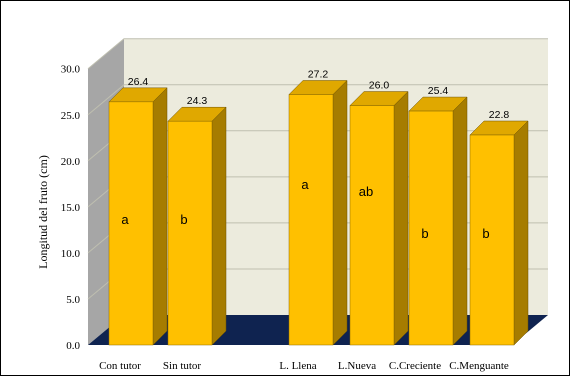  What do you see at coordinates (43, 212) in the screenshot?
I see `y-axis-label: Longitud del fruto (cm)` at bounding box center [43, 212].